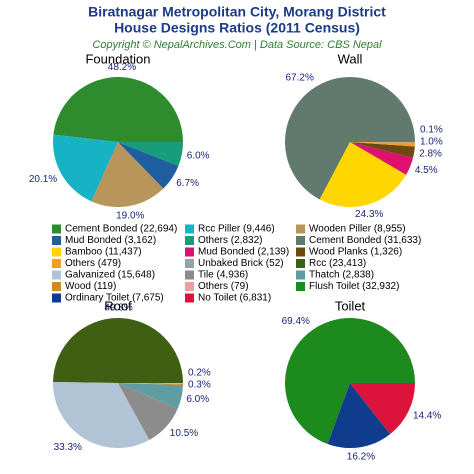  What do you see at coordinates (121, 229) in the screenshot?
I see `legend-label: Cement Bonded (22,694)` at bounding box center [121, 229].